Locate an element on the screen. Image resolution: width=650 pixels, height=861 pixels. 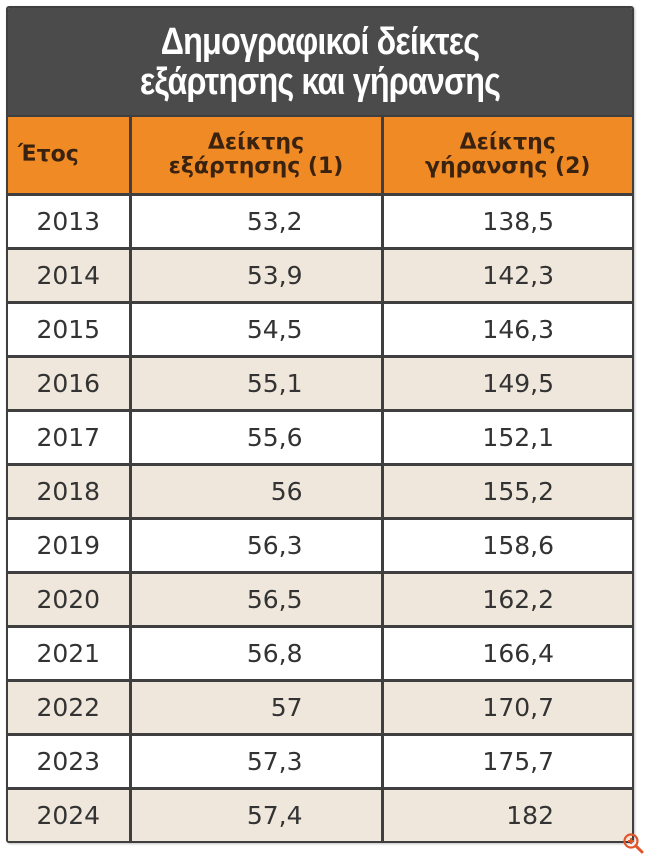
cell-ageing-index: 162,2 is located at coordinates (506, 599).